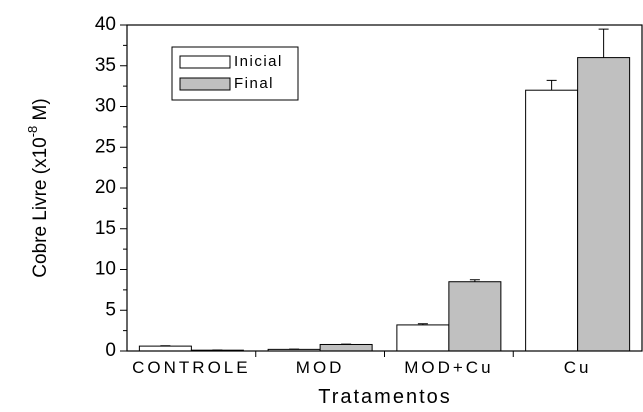 The image size is (643, 412). What do you see at coordinates (105, 106) in the screenshot?
I see `y-tick-label: 30` at bounding box center [105, 106].